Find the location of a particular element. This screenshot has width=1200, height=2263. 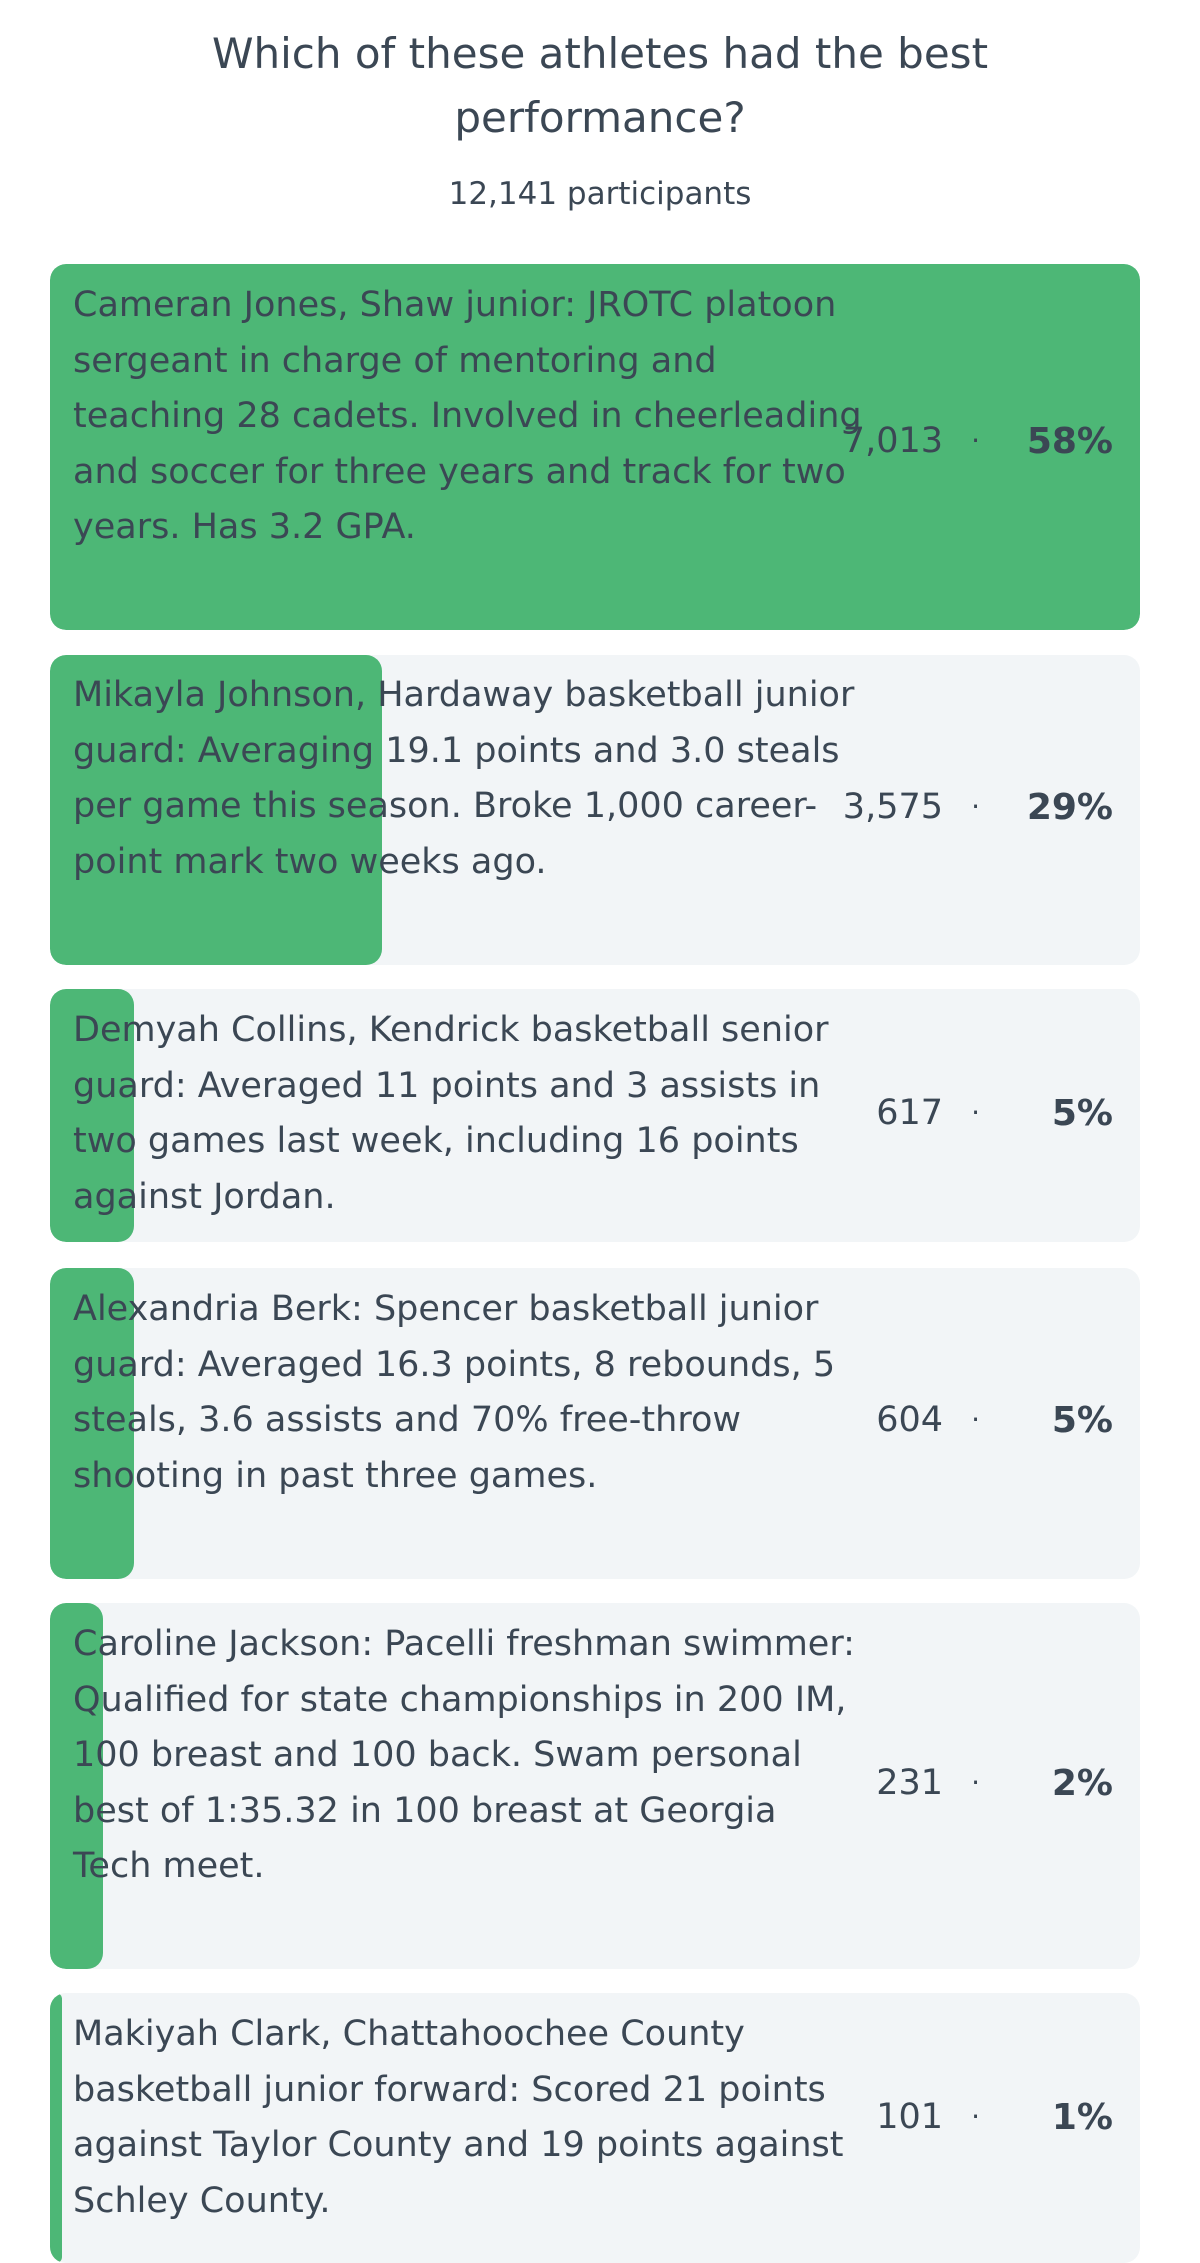

vote-percent: 58% is located at coordinates (1069, 441).